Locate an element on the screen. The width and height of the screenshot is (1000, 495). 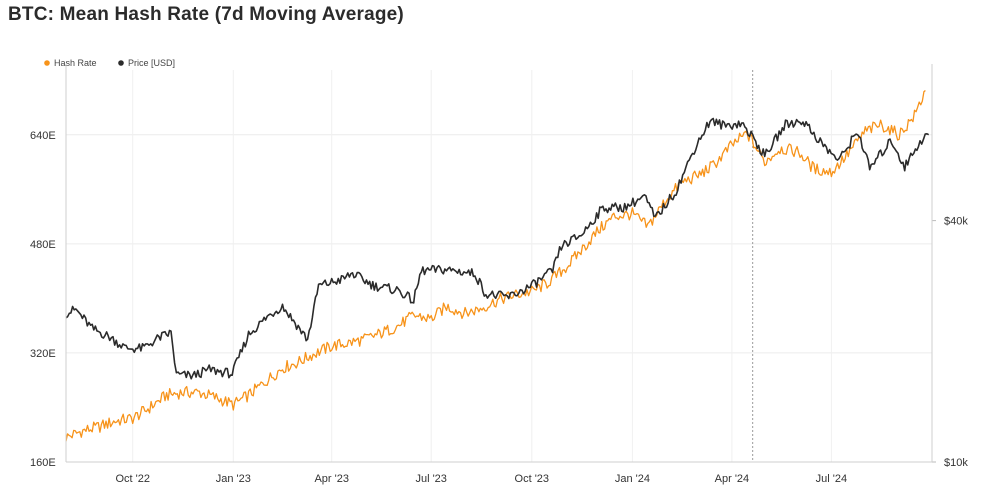
x-tick-label: Apr '24 is located at coordinates (732, 479).